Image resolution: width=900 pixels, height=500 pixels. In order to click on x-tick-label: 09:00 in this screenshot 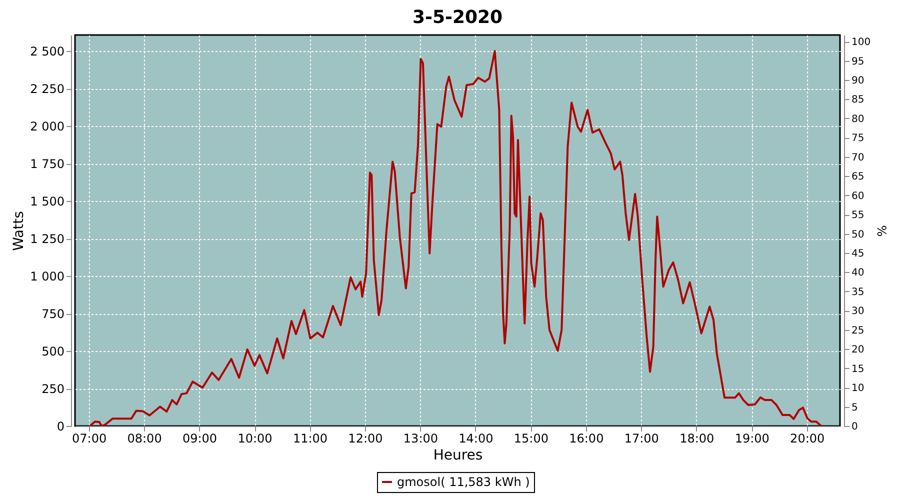, I will do `click(200, 439)`.